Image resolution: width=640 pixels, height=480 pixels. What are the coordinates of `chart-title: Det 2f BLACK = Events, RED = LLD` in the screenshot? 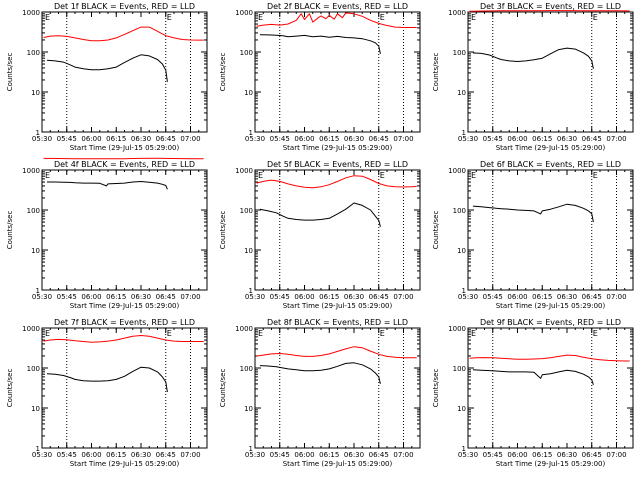 It's located at (337, 6).